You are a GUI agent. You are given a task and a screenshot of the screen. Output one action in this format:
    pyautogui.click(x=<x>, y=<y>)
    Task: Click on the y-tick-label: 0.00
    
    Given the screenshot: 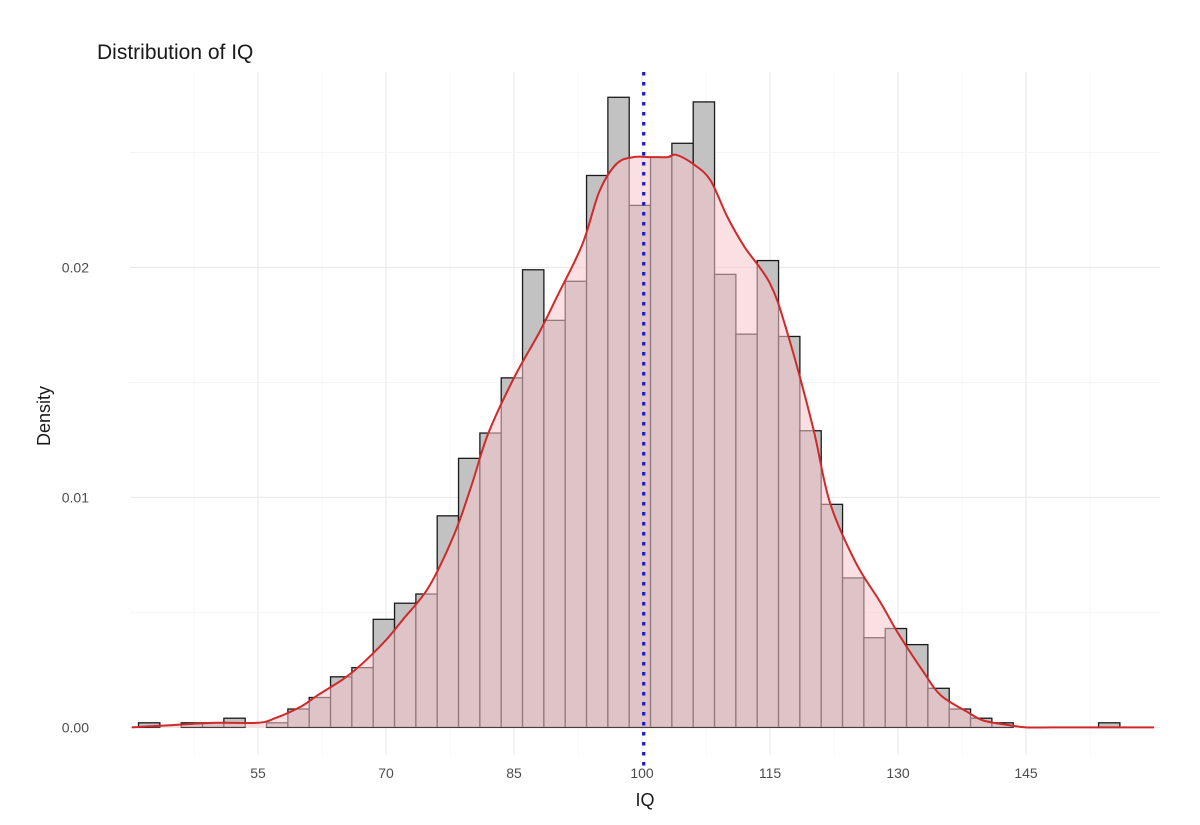 What is the action you would take?
    pyautogui.click(x=75, y=727)
    